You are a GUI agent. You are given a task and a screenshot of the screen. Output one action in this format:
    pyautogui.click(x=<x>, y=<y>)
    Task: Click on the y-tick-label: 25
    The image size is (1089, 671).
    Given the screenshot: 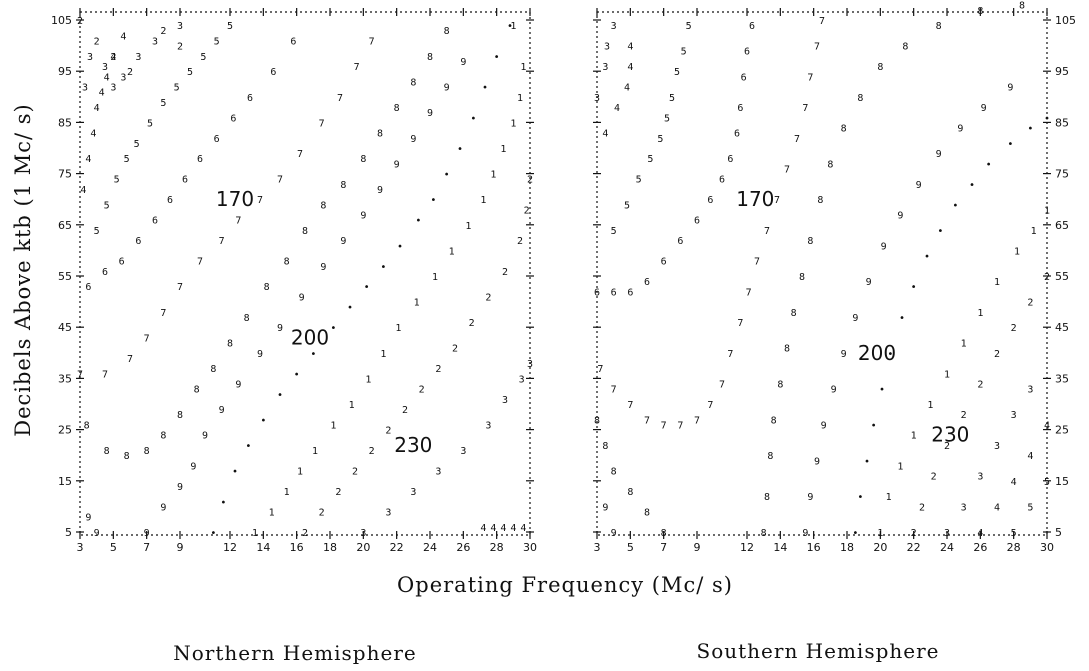 What is the action you would take?
    pyautogui.click(x=65, y=430)
    